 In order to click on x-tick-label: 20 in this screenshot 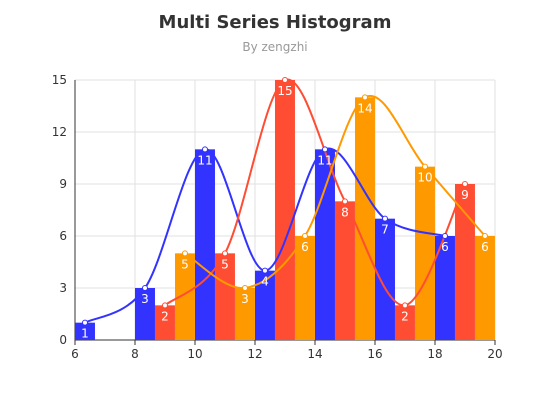, I will do `click(494, 354)`.